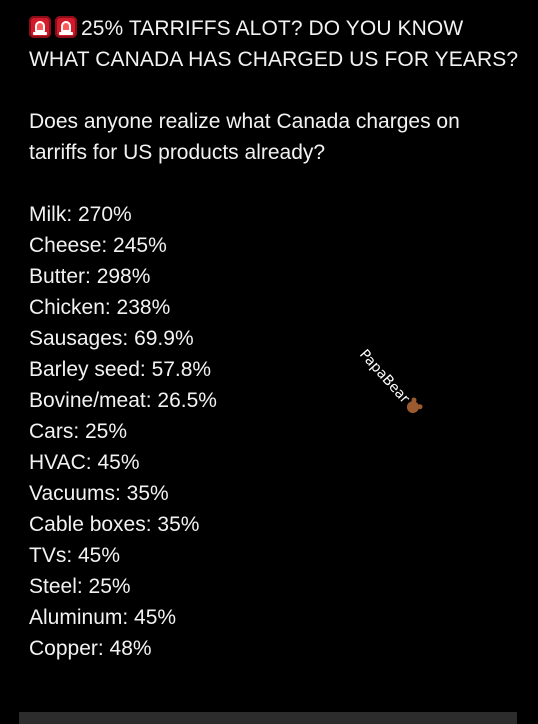  I want to click on list-item: Steel: 25%, so click(80, 586).